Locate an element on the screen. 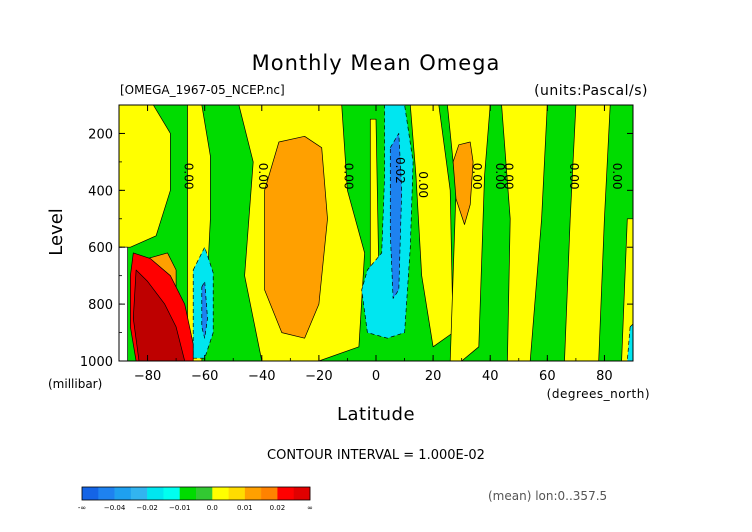  x-tick-label: −60 is located at coordinates (204, 376).